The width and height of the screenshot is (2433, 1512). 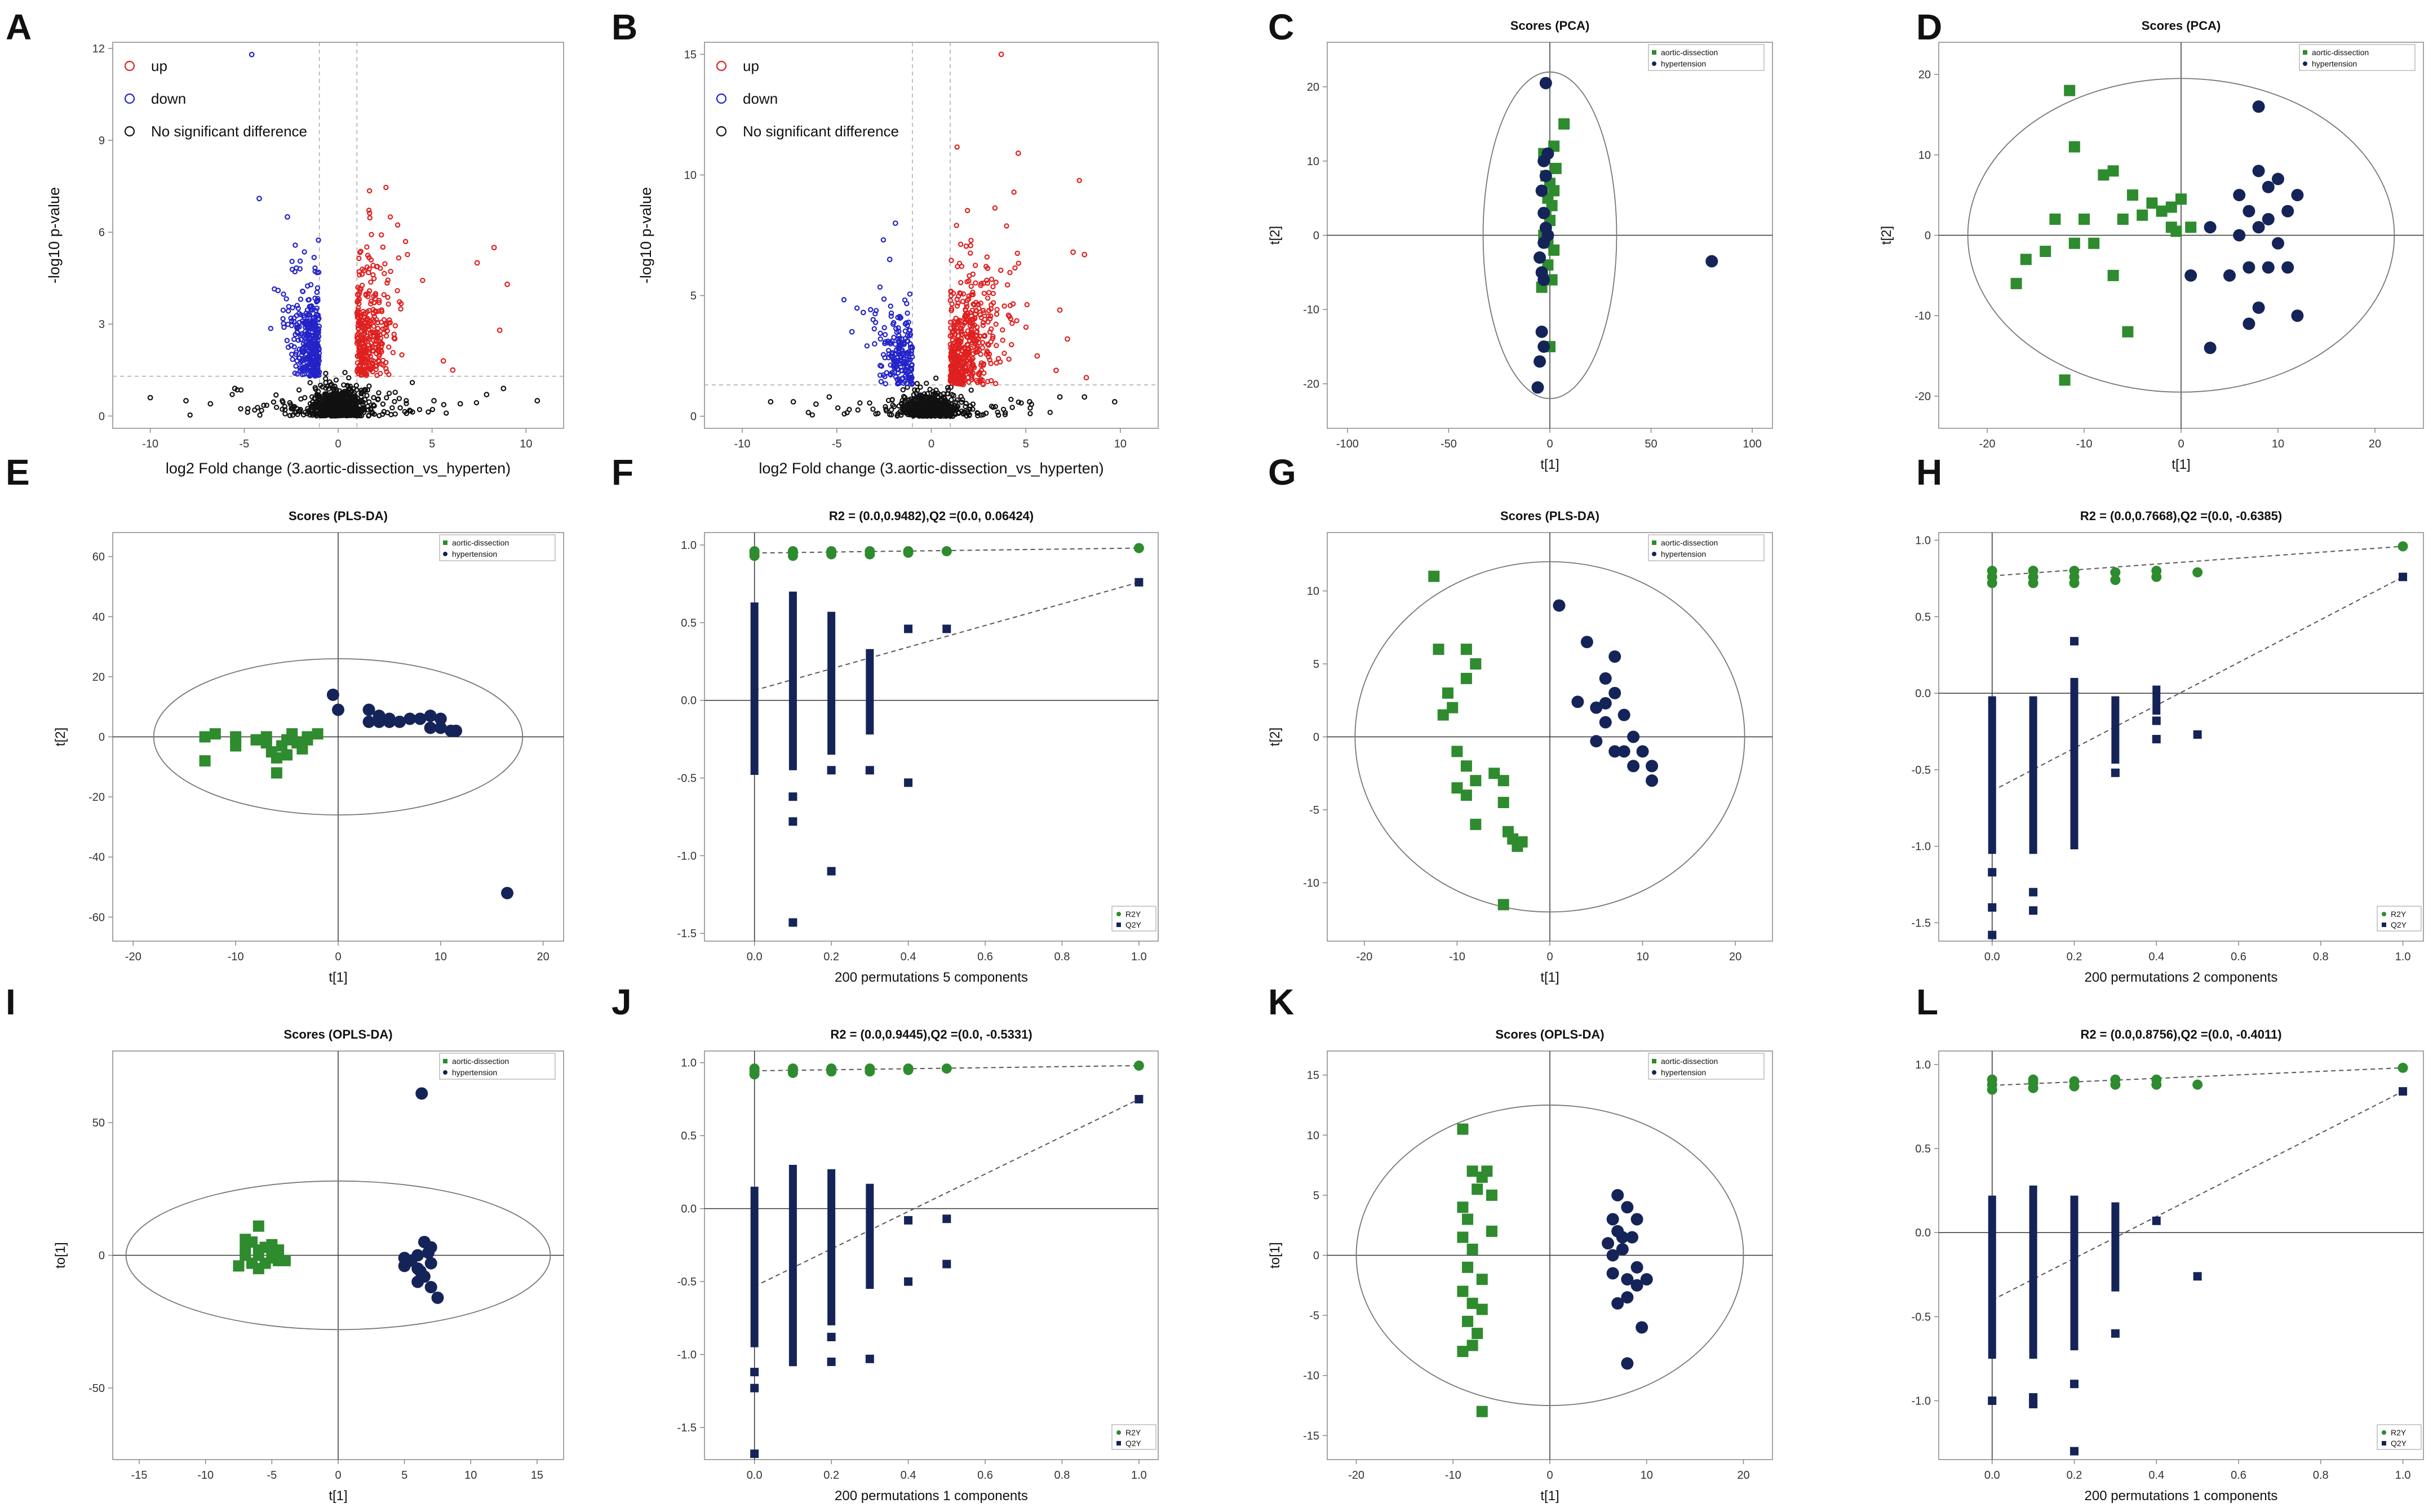 What do you see at coordinates (1275, 737) in the screenshot?
I see `y-axis-label: t[2]` at bounding box center [1275, 737].